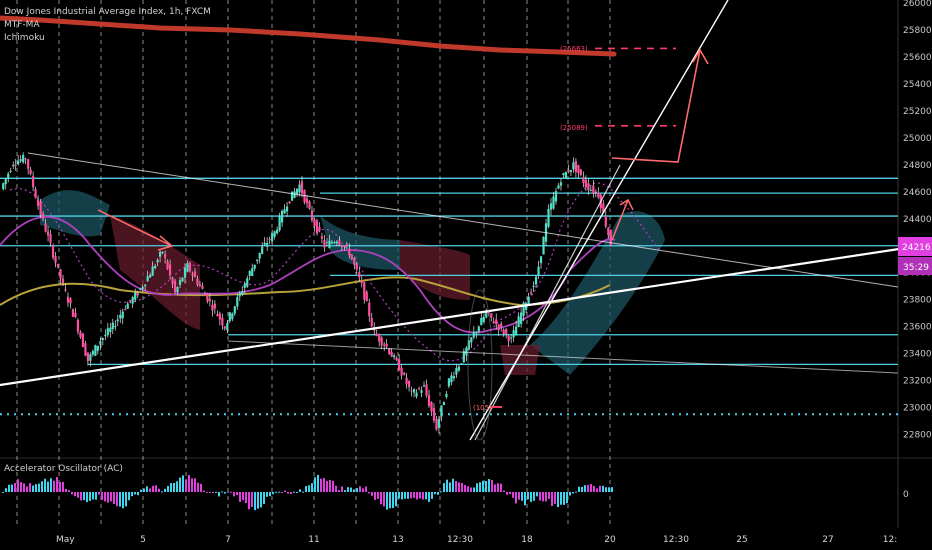 Image resolution: width=932 pixels, height=550 pixels. I want to click on y-tick-label: 24400, so click(917, 220).